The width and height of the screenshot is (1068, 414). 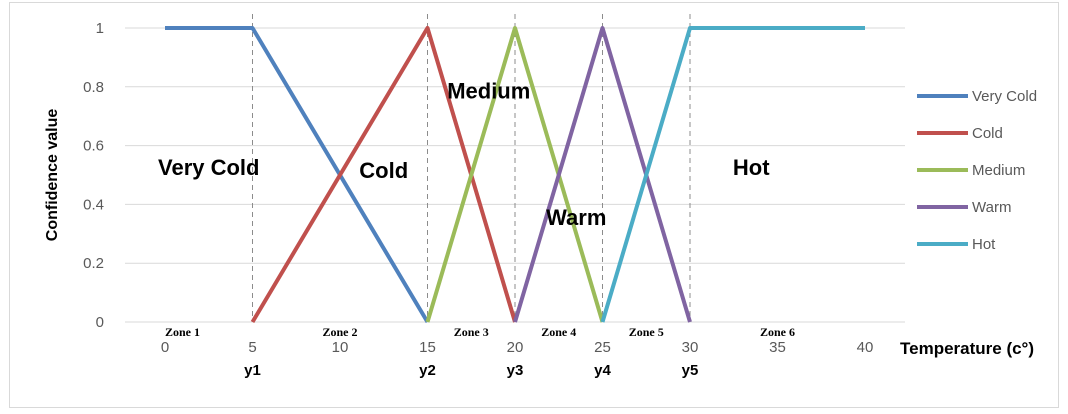 I want to click on series-line-medium, so click(x=515, y=174).